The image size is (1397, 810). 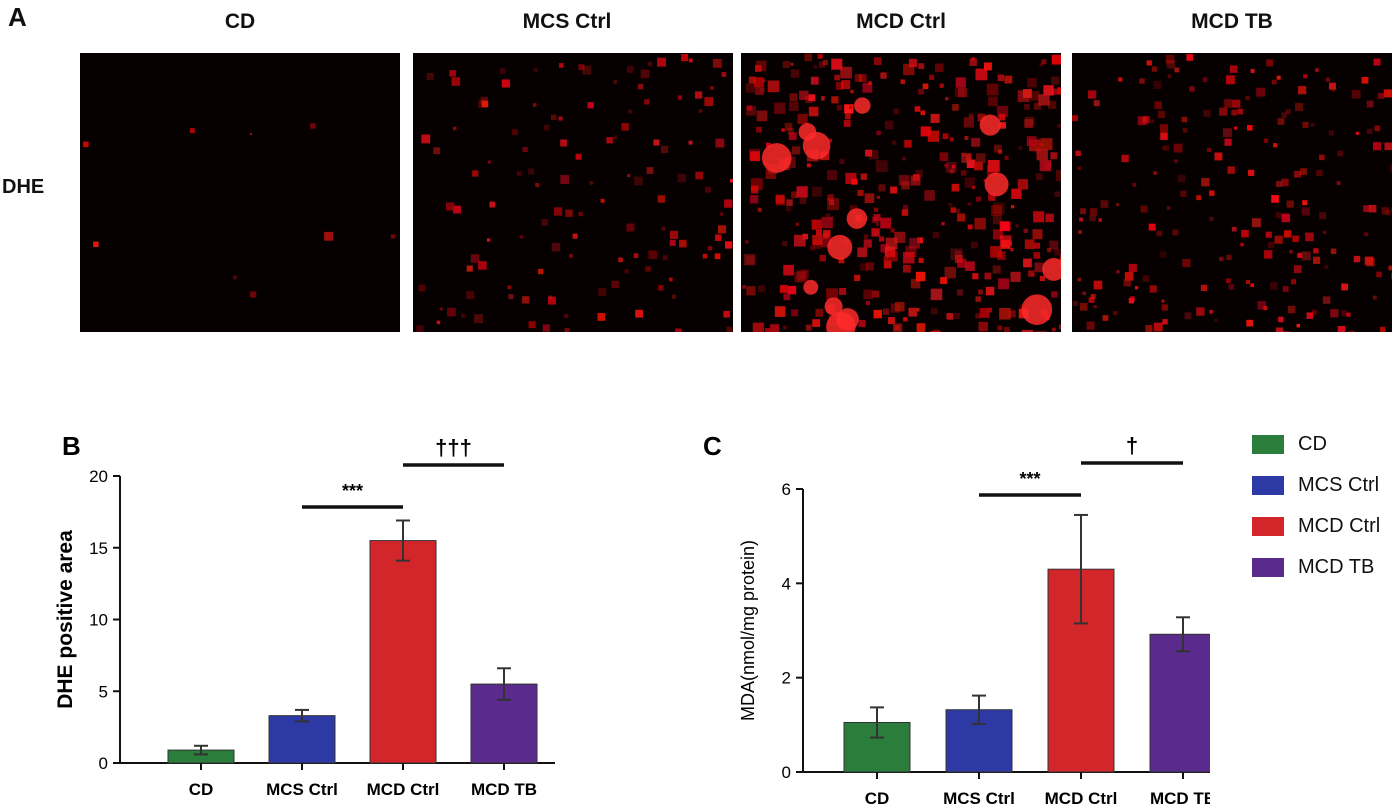 What do you see at coordinates (71, 446) in the screenshot?
I see `chart-b-panel-letter: B` at bounding box center [71, 446].